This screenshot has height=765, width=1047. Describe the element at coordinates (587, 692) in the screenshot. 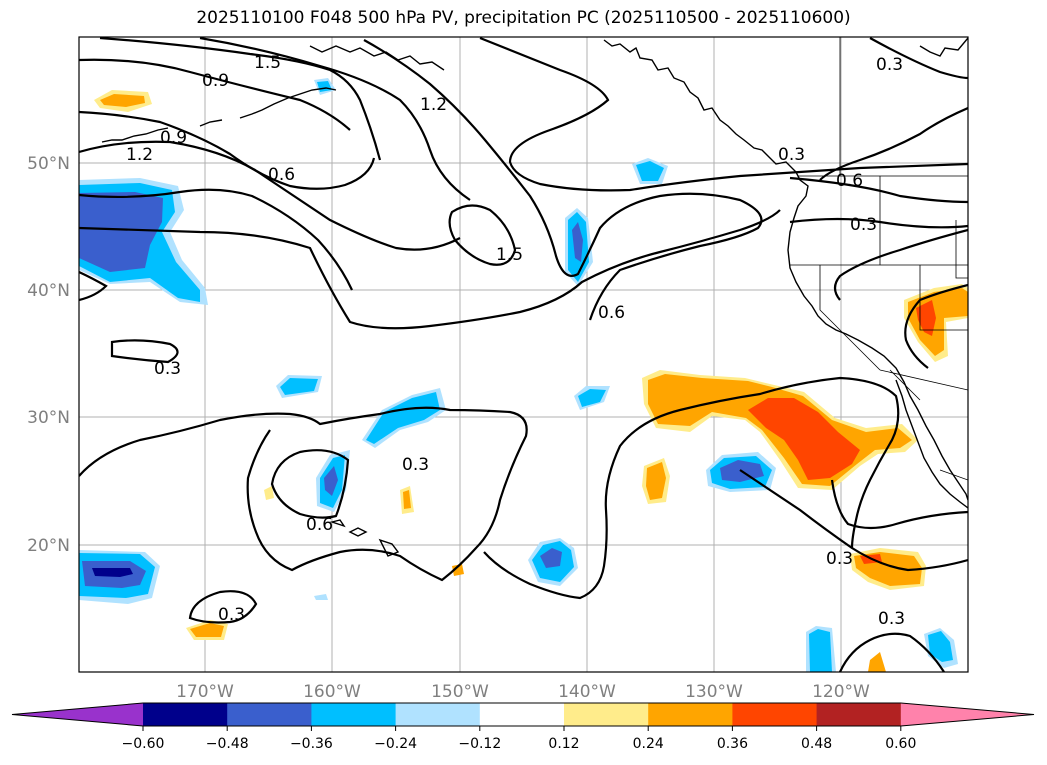

I see `lon-label: 140°W` at that location.